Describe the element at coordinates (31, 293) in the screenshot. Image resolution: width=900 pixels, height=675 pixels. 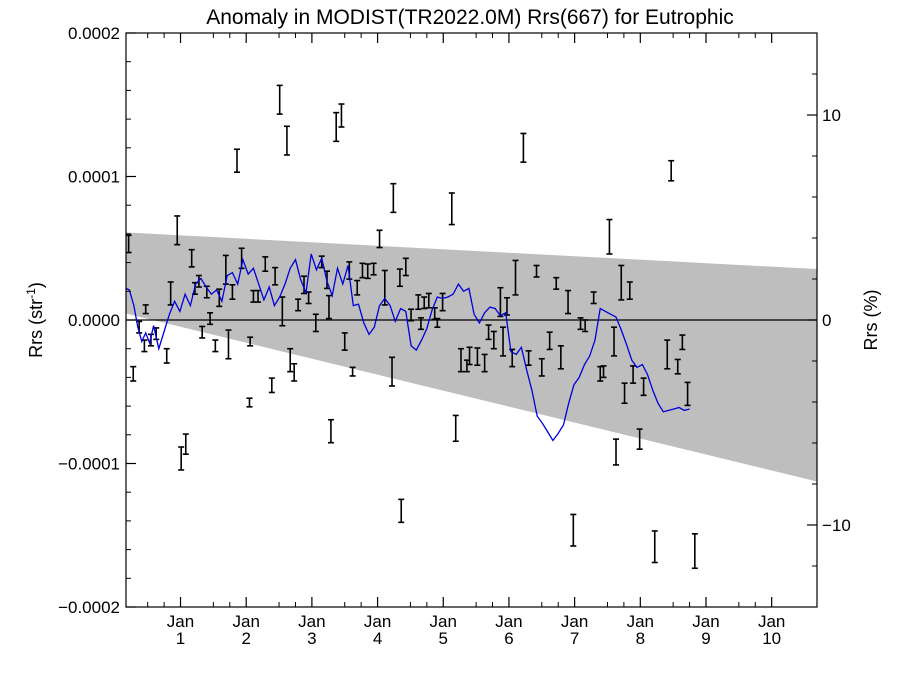
I see `y-axis-label-superscript: -1` at that location.